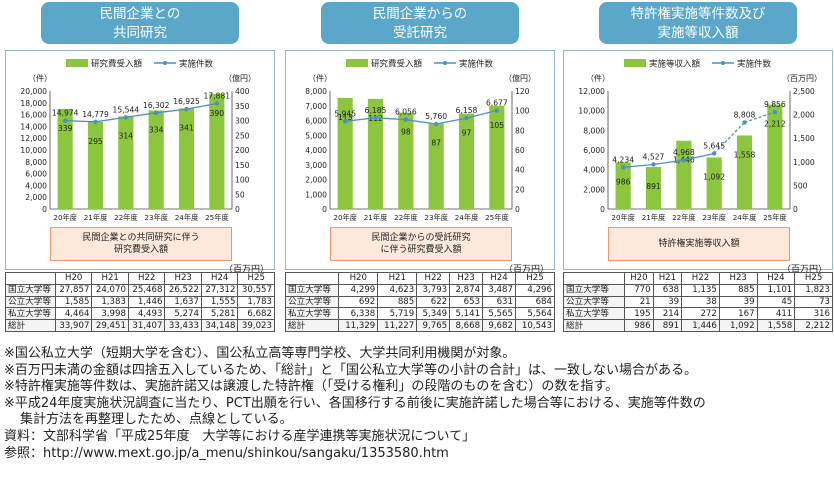  Describe the element at coordinates (698, 14) in the screenshot. I see `panel-title-line: 特許権実施等件数及び` at that location.